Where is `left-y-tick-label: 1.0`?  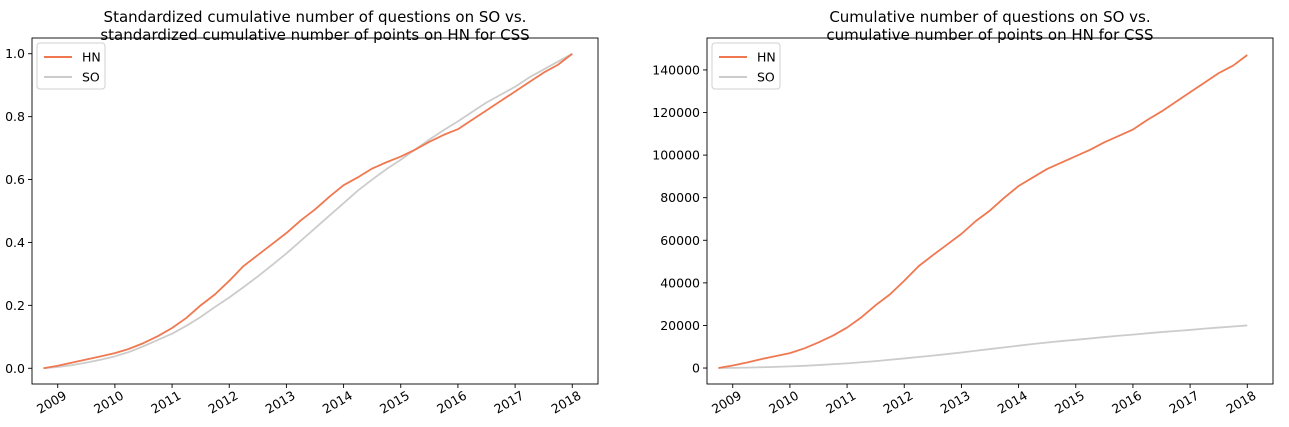
left-y-tick-label: 1.0 is located at coordinates (15, 53).